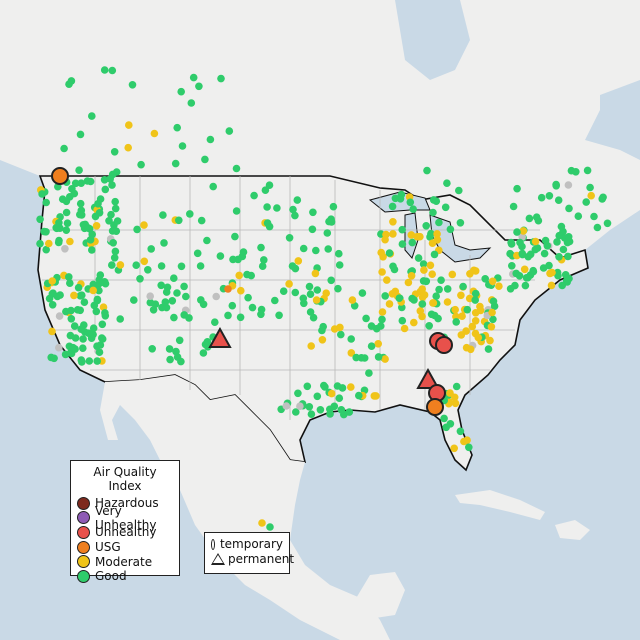  Describe the element at coordinates (125, 547) in the screenshot. I see `legend-item-usg: USG` at that location.